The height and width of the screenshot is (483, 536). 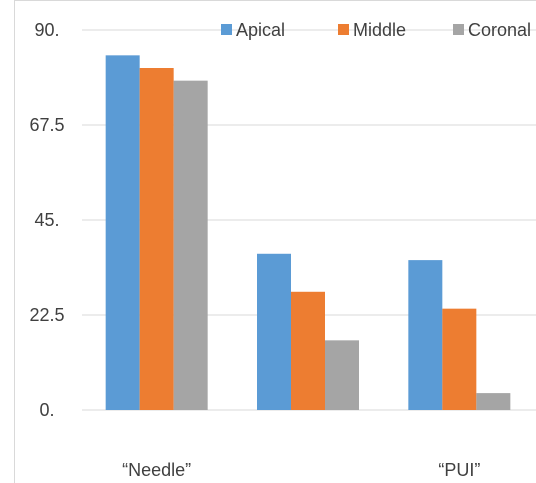 What do you see at coordinates (458, 29) in the screenshot?
I see `legend-swatch-coronal` at bounding box center [458, 29].